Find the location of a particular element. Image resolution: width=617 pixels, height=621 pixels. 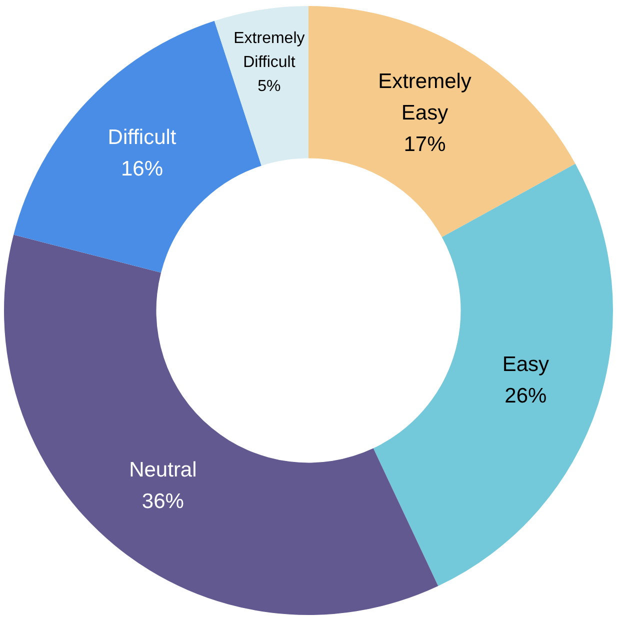

data-label: 16% is located at coordinates (142, 169).